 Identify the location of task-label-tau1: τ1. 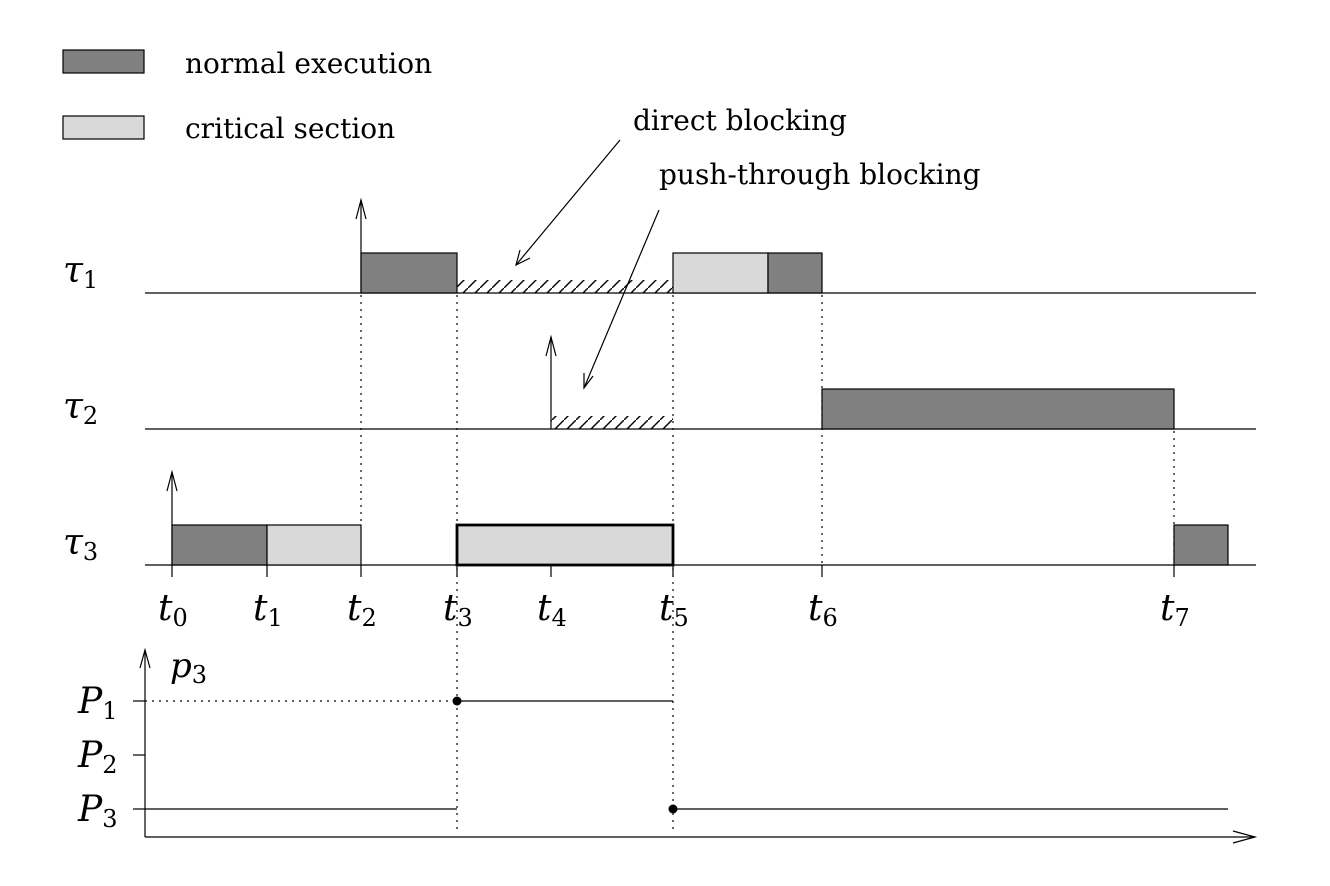
(80, 272).